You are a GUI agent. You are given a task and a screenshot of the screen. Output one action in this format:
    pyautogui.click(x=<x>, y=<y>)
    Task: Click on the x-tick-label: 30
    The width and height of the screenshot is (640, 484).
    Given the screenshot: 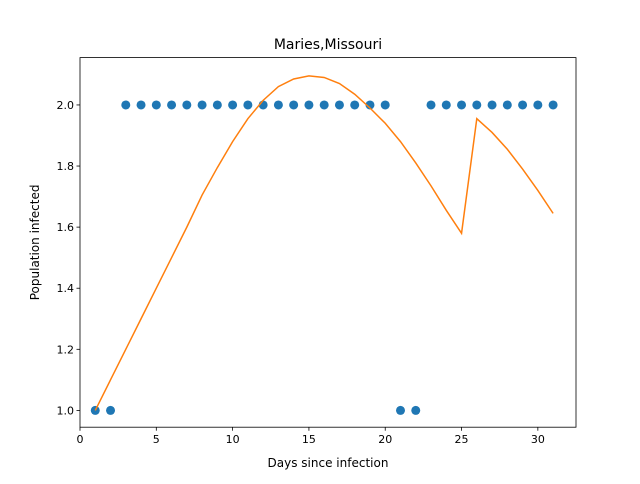 What is the action you would take?
    pyautogui.click(x=538, y=439)
    